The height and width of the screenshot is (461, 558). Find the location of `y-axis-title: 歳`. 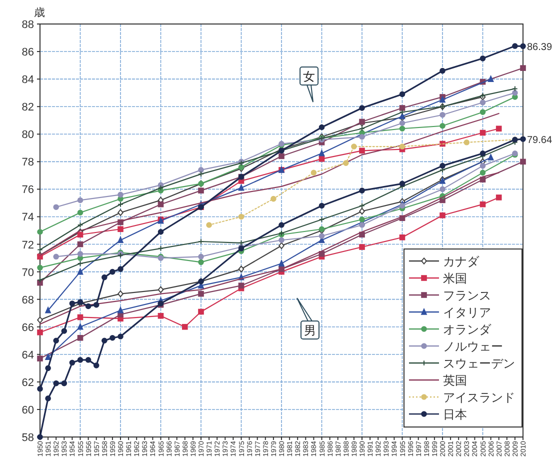

y-axis-title: 歳 is located at coordinates (39, 12).